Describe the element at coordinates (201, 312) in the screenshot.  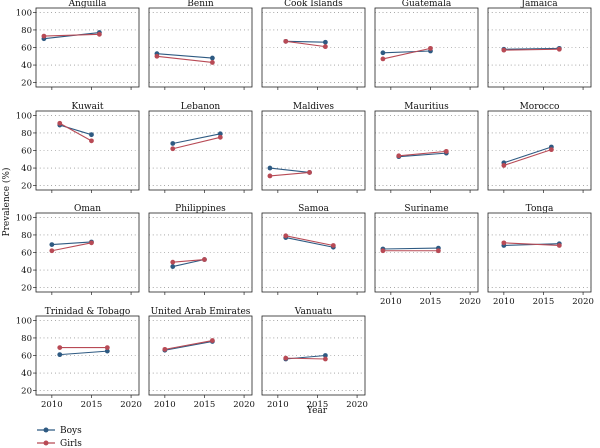
I see `panel-title: United Arab Emirates` at that location.